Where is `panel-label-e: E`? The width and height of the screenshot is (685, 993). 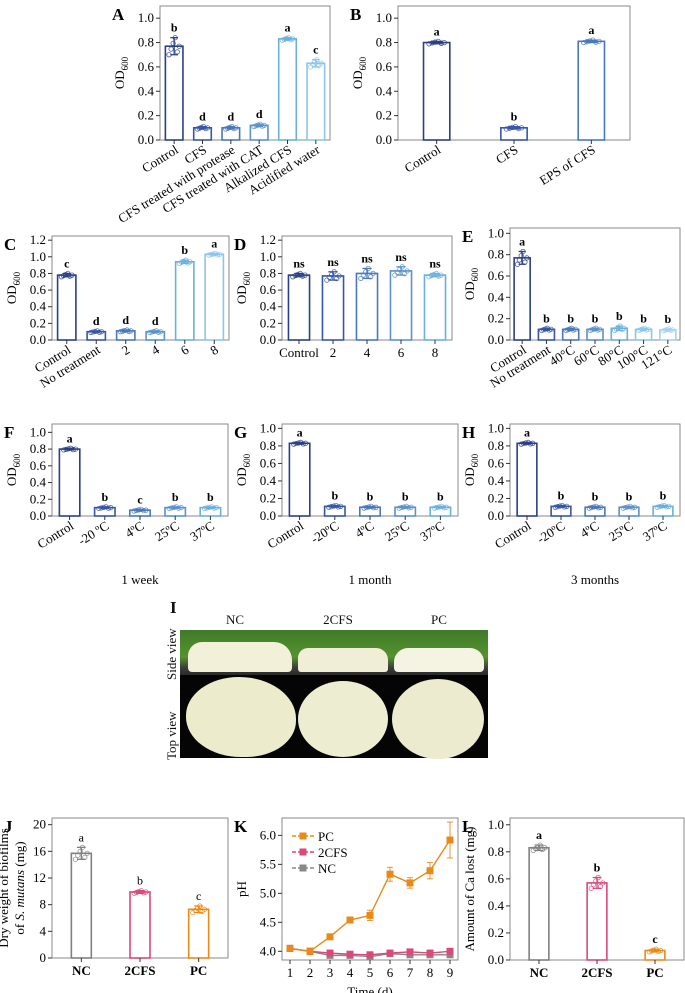
panel-label-e: E is located at coordinates (467, 236).